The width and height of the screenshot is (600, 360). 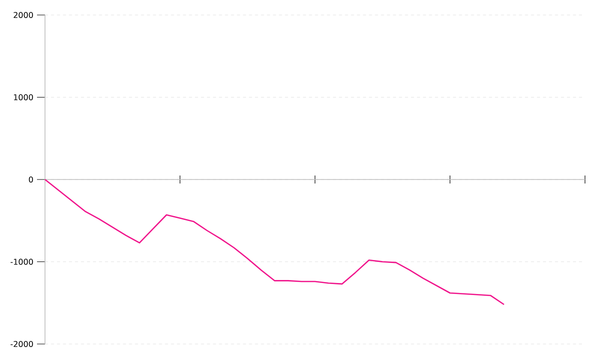 What do you see at coordinates (30, 179) in the screenshot?
I see `y-tick-label: 0` at bounding box center [30, 179].